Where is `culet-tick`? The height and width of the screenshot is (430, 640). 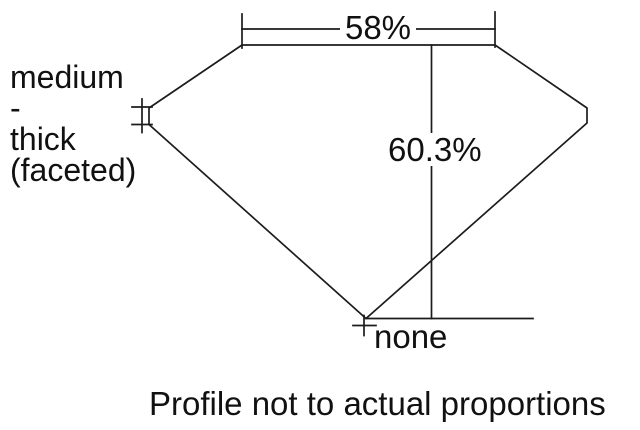
culet-tick is located at coordinates (364, 325).